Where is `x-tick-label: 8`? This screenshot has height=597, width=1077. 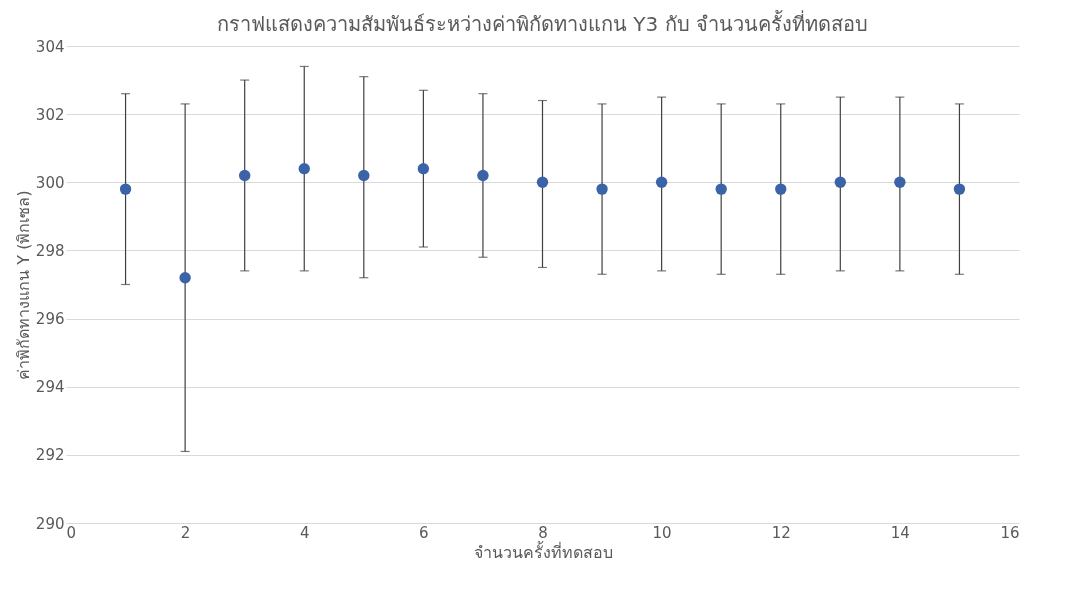 x-tick-label: 8 is located at coordinates (543, 532).